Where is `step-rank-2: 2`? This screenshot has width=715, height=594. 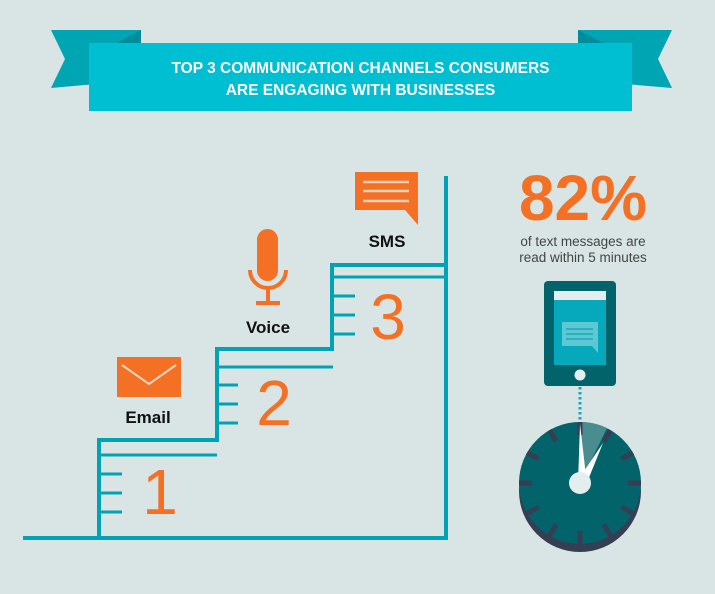 step-rank-2: 2 is located at coordinates (274, 403).